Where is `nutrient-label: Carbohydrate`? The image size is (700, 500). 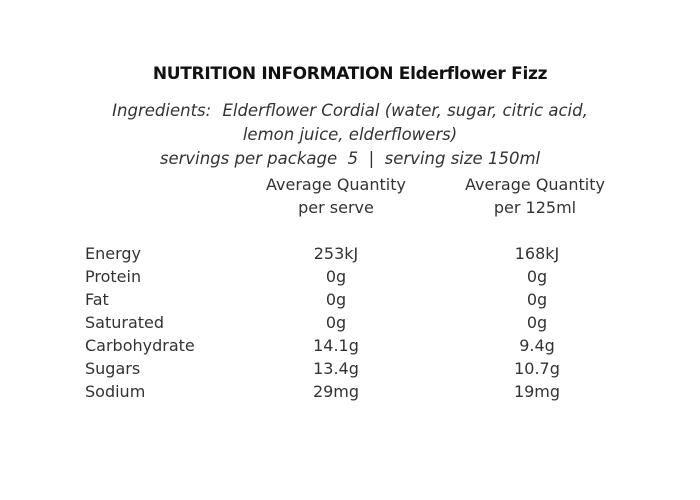
nutrient-label: Carbohydrate is located at coordinates (140, 345).